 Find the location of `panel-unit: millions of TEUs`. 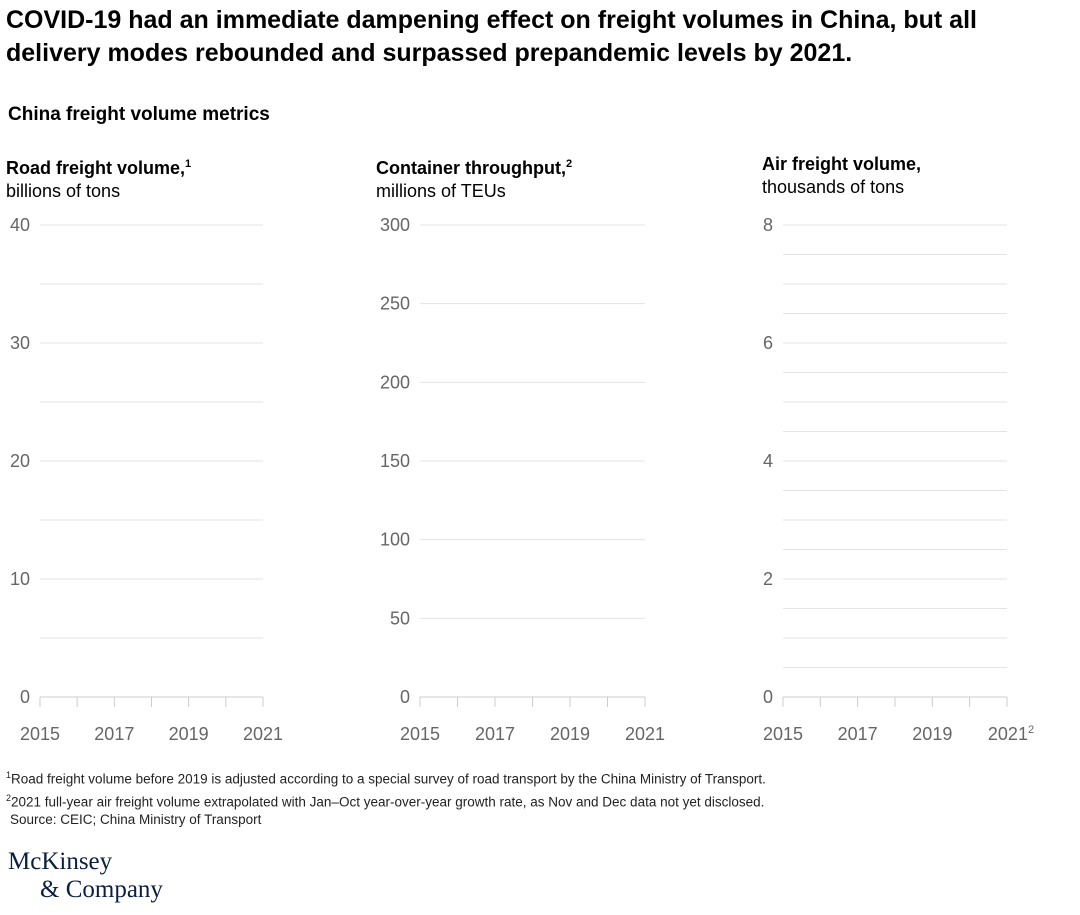

panel-unit: millions of TEUs is located at coordinates (441, 191).